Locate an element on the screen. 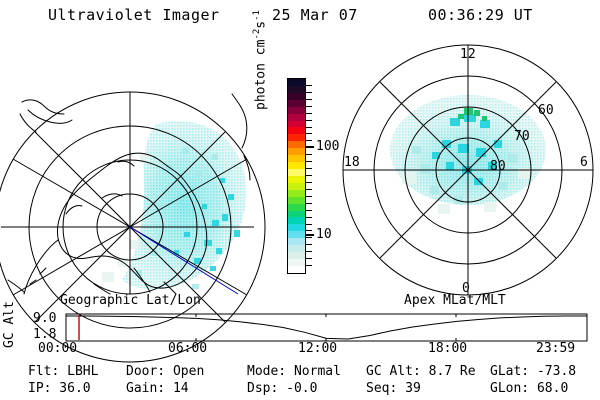 This screenshot has height=400, width=600. orbit-plot-ticks is located at coordinates (326, 327).